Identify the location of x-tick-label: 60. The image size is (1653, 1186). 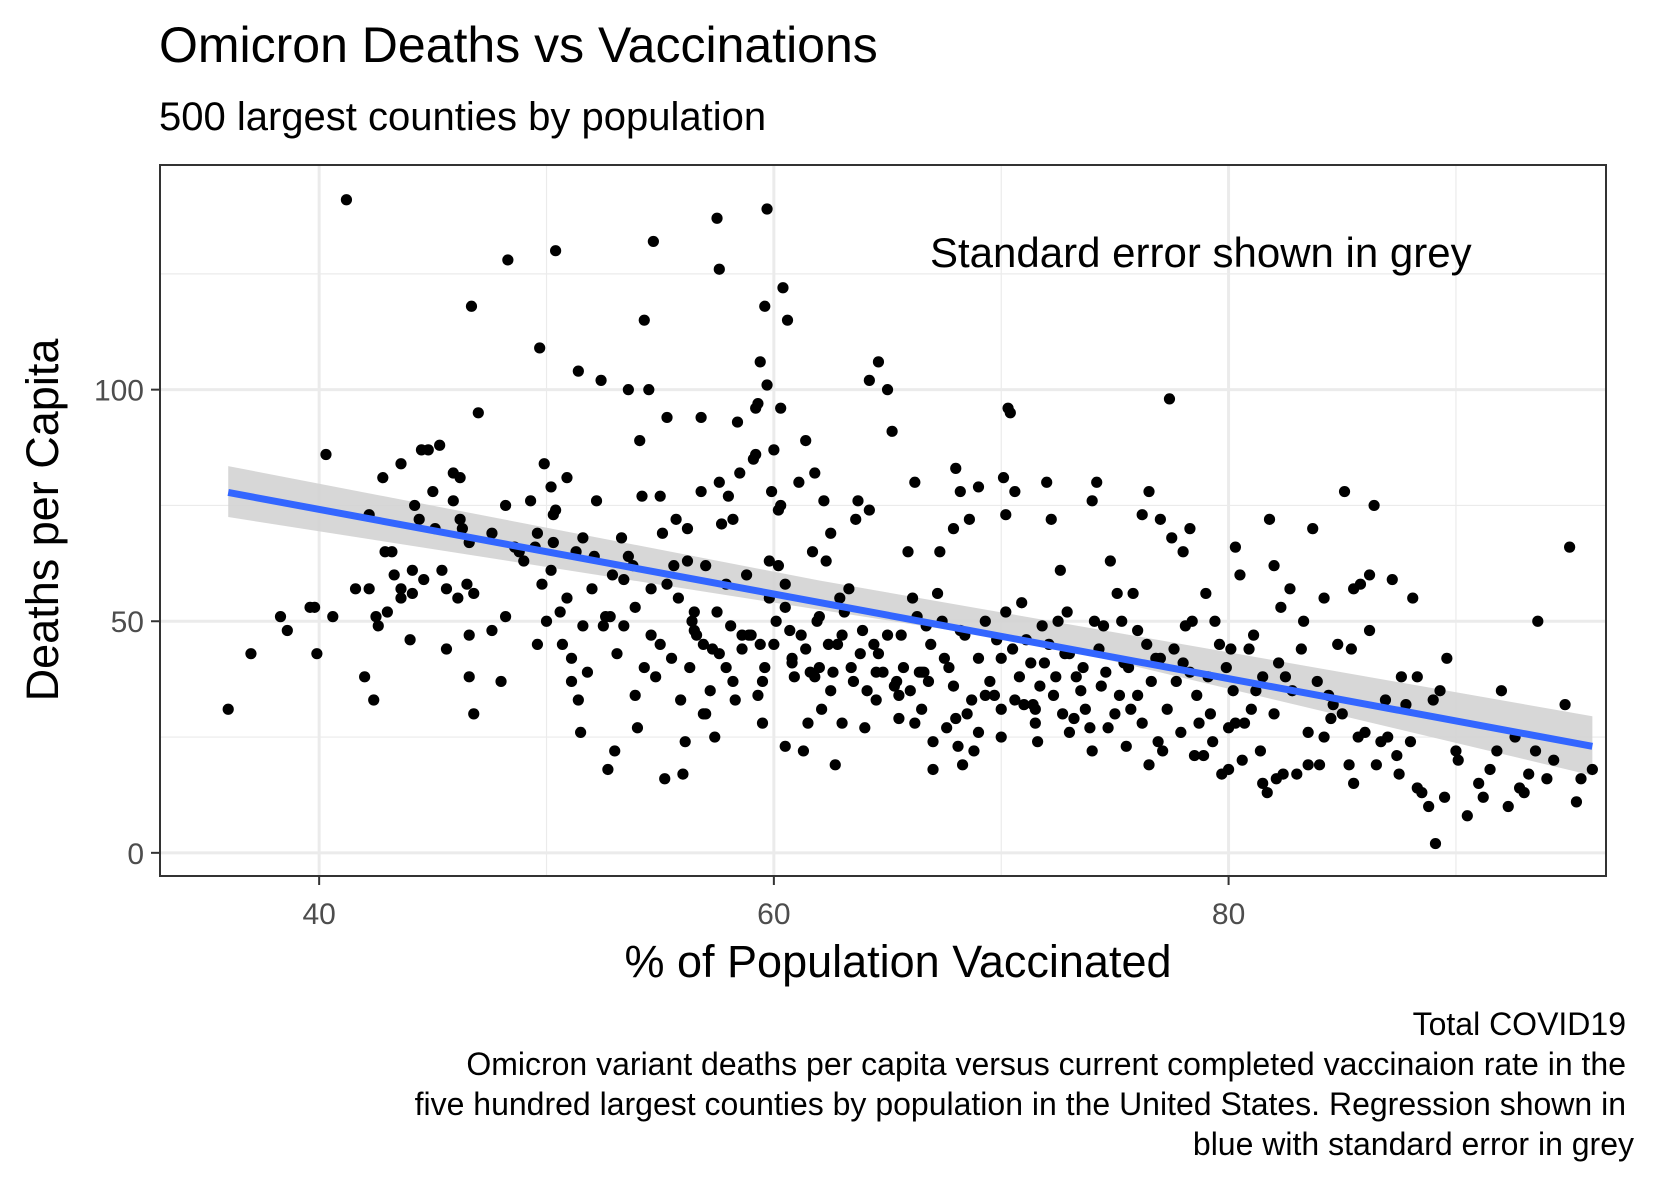
(773, 914).